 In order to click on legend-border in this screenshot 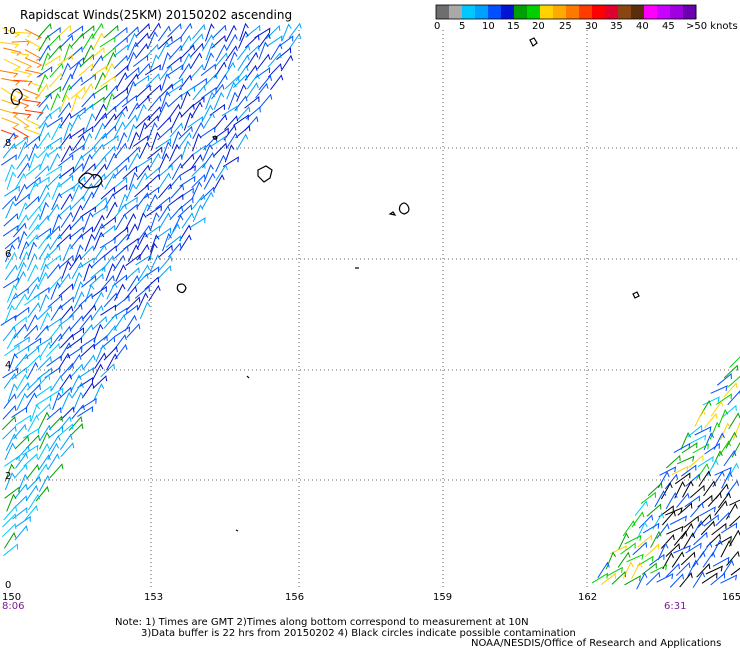, I will do `click(566, 12)`.